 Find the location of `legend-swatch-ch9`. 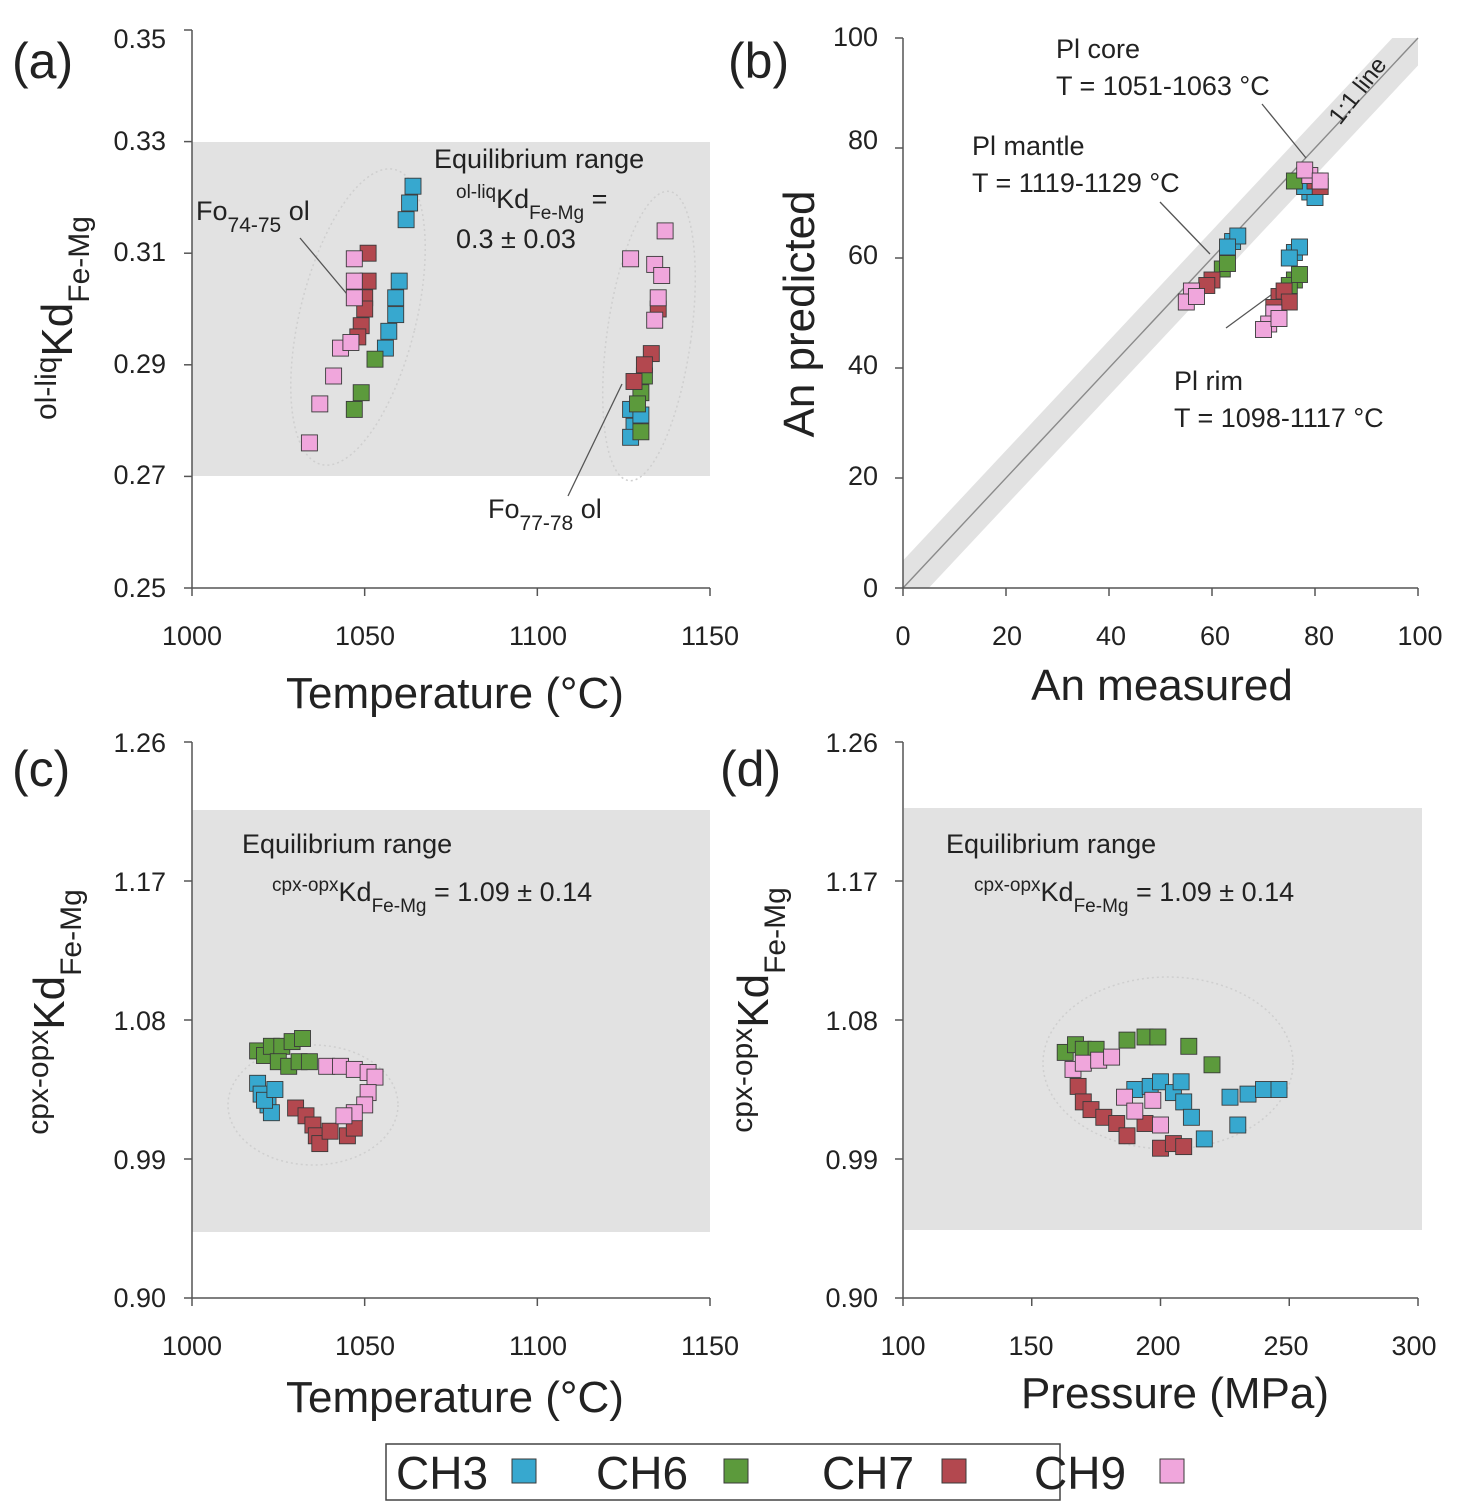

legend-swatch-ch9 is located at coordinates (1172, 1471).